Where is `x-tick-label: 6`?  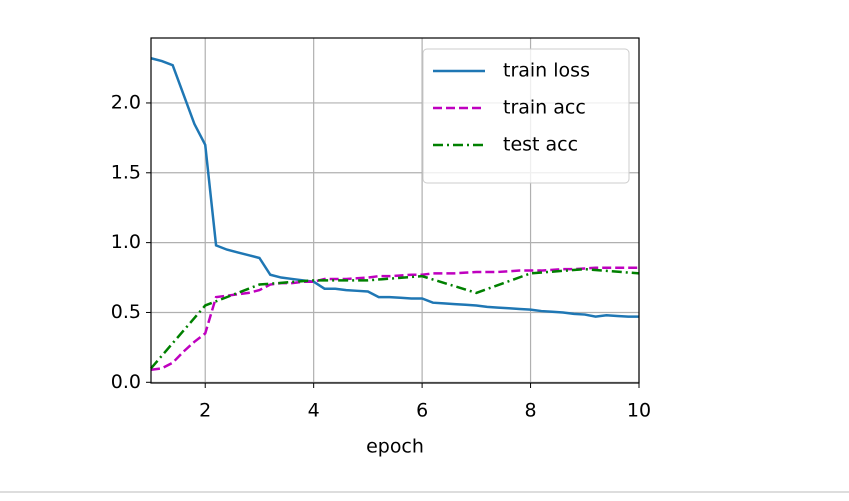 x-tick-label: 6 is located at coordinates (422, 411).